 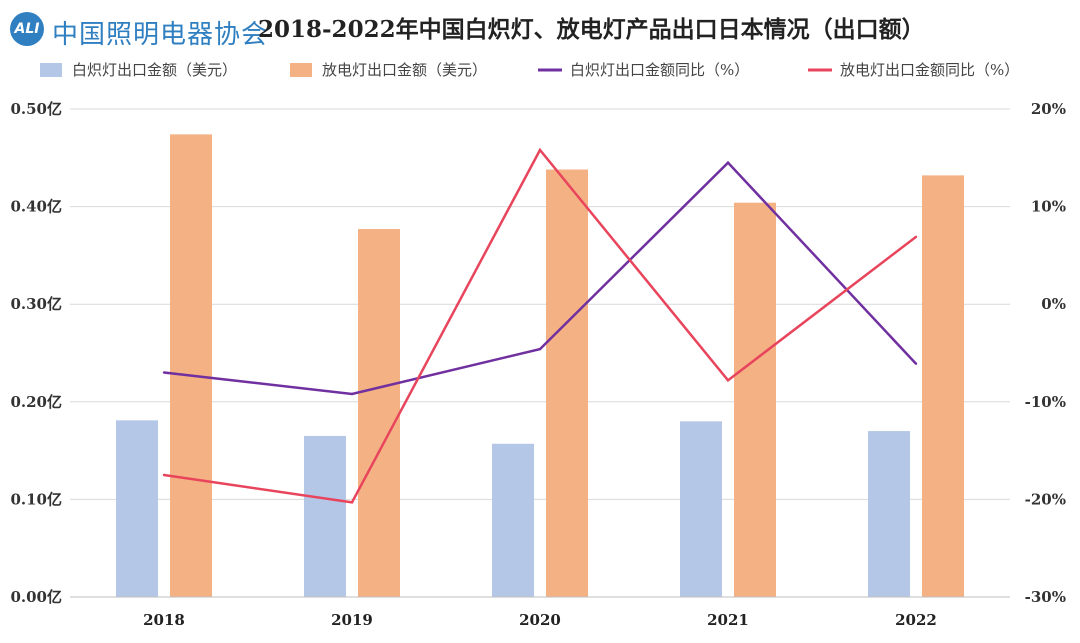 What do you see at coordinates (1048, 207) in the screenshot?
I see `right-axis-tick-label: 10%` at bounding box center [1048, 207].